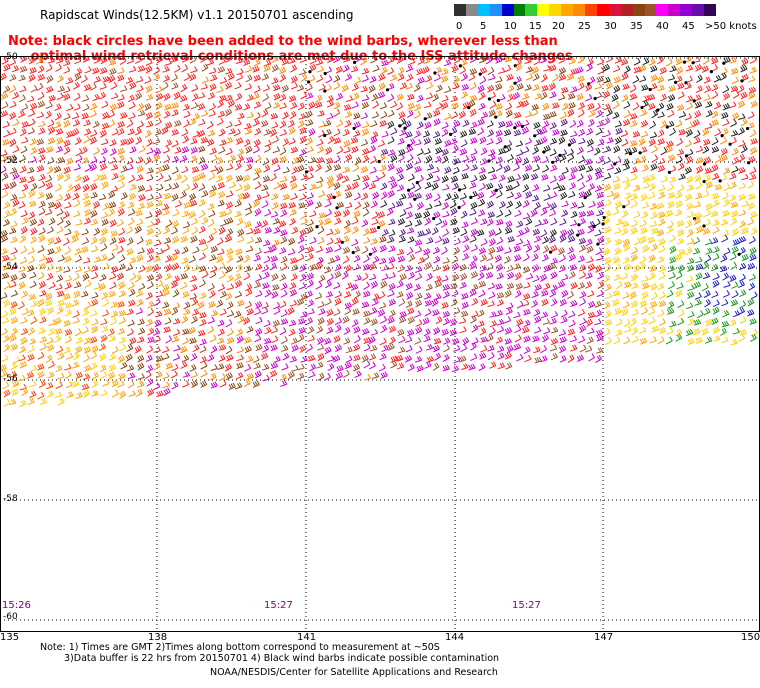 This screenshot has height=688, width=760. What do you see at coordinates (526, 605) in the screenshot?
I see `pass-time-label: 15:27` at bounding box center [526, 605].